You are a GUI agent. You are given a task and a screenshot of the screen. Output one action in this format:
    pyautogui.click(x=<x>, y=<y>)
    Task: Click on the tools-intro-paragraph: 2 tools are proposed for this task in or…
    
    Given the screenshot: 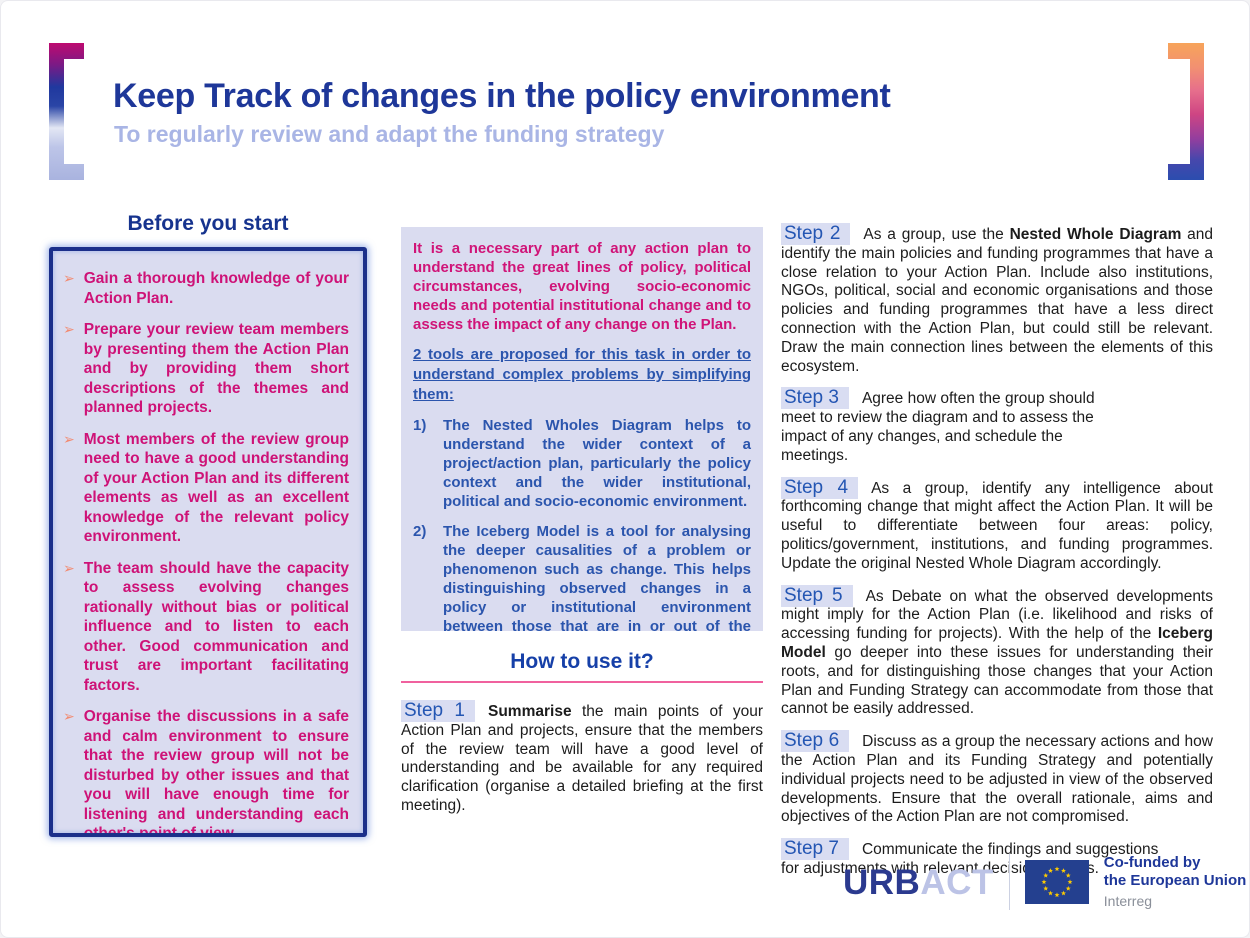 What is the action you would take?
    pyautogui.click(x=582, y=374)
    